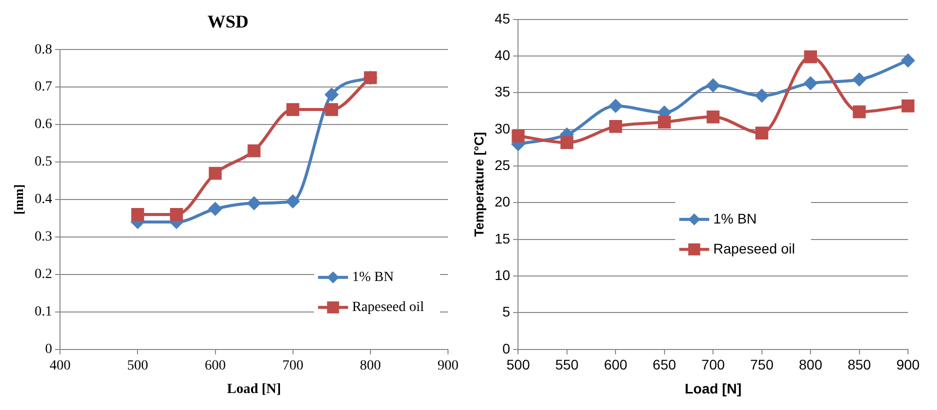  What do you see at coordinates (43, 162) in the screenshot?
I see `y-tick-label: 0.5` at bounding box center [43, 162].